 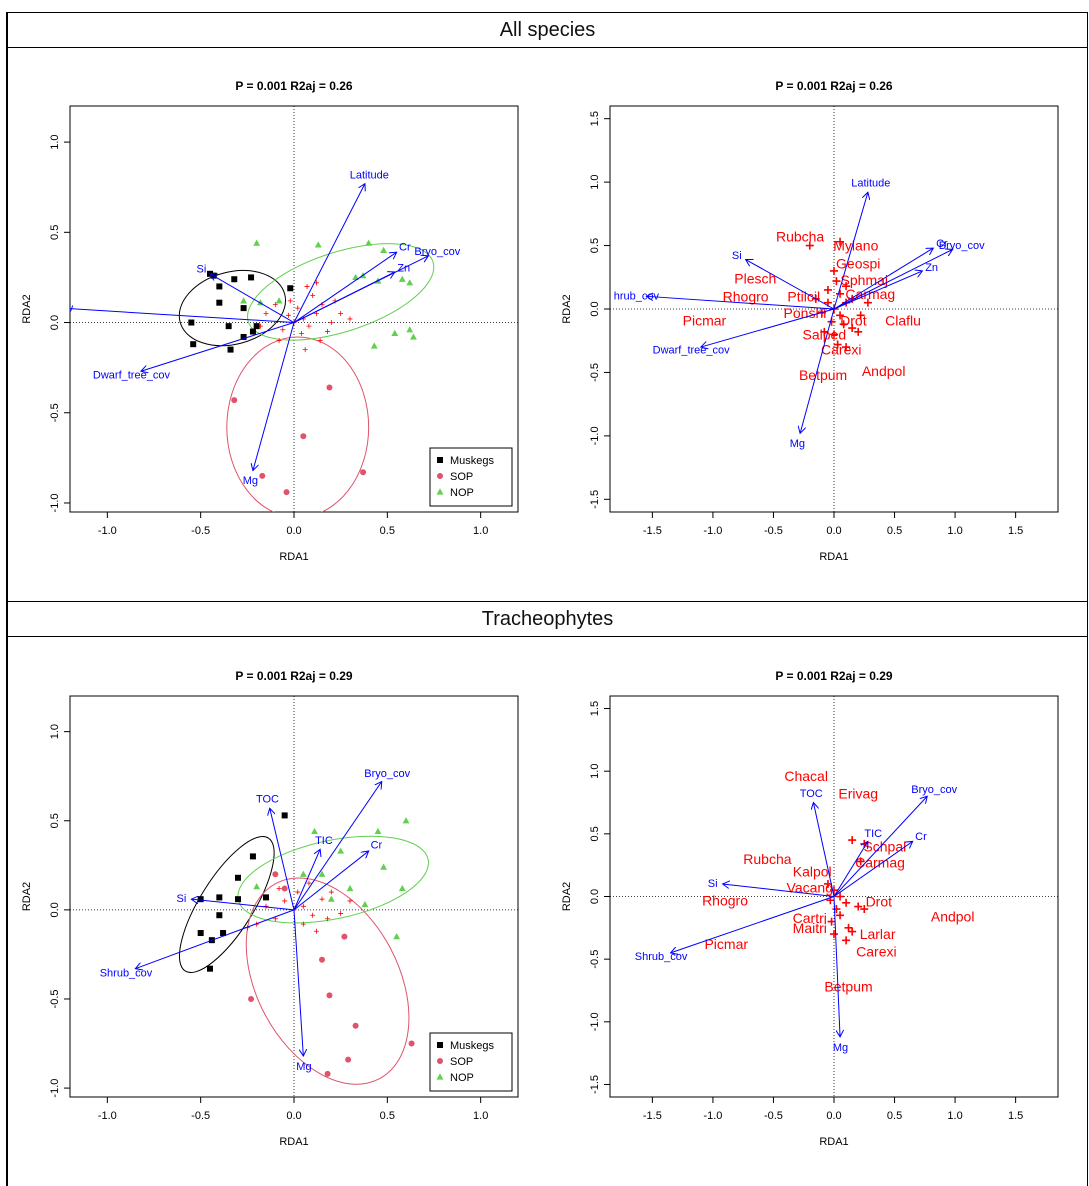 What do you see at coordinates (755, 279) in the screenshot?
I see `species-label: Plesch` at bounding box center [755, 279].